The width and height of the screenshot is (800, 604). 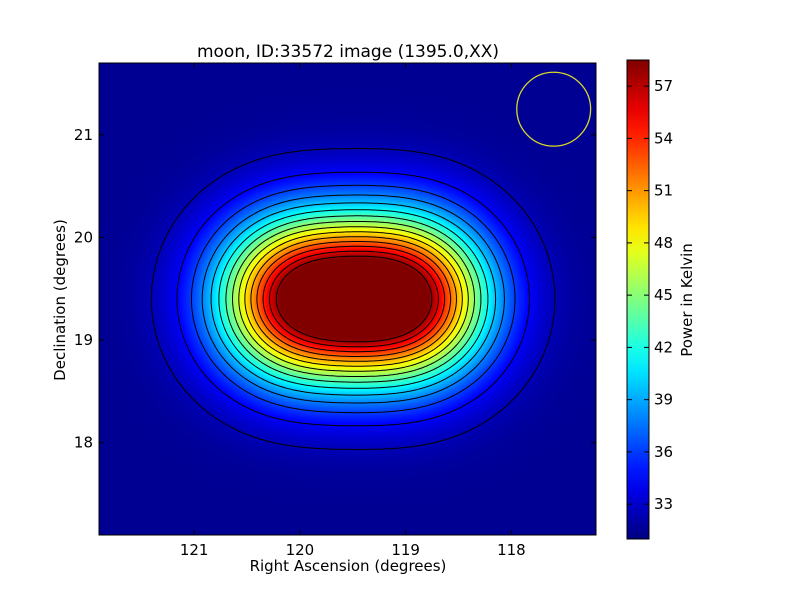 I want to click on x-tick-label: 121, so click(x=194, y=550).